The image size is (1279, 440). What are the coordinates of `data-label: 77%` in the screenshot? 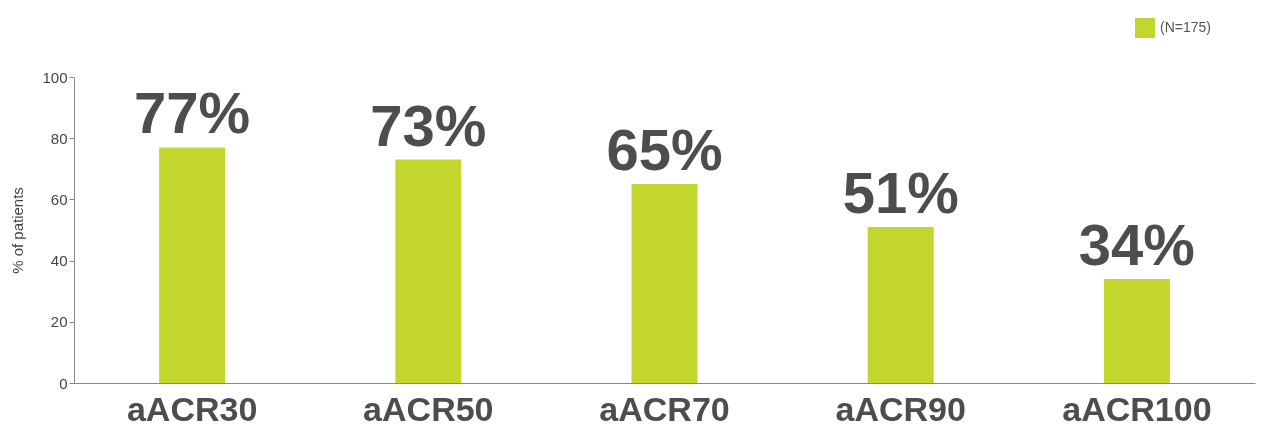 It's located at (192, 113).